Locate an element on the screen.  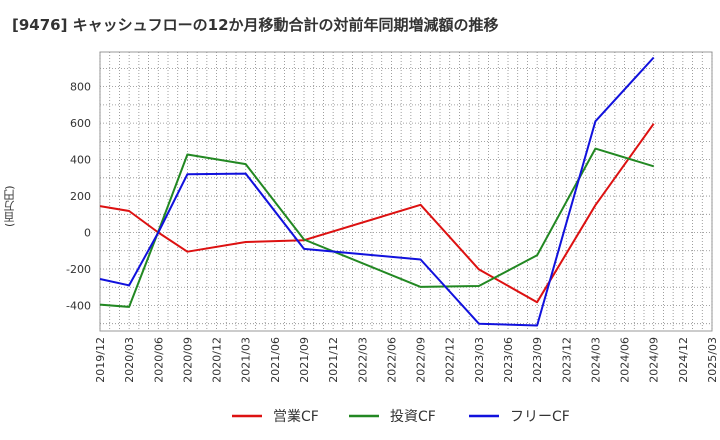
y-tick-label: 200 is located at coordinates (80, 196).